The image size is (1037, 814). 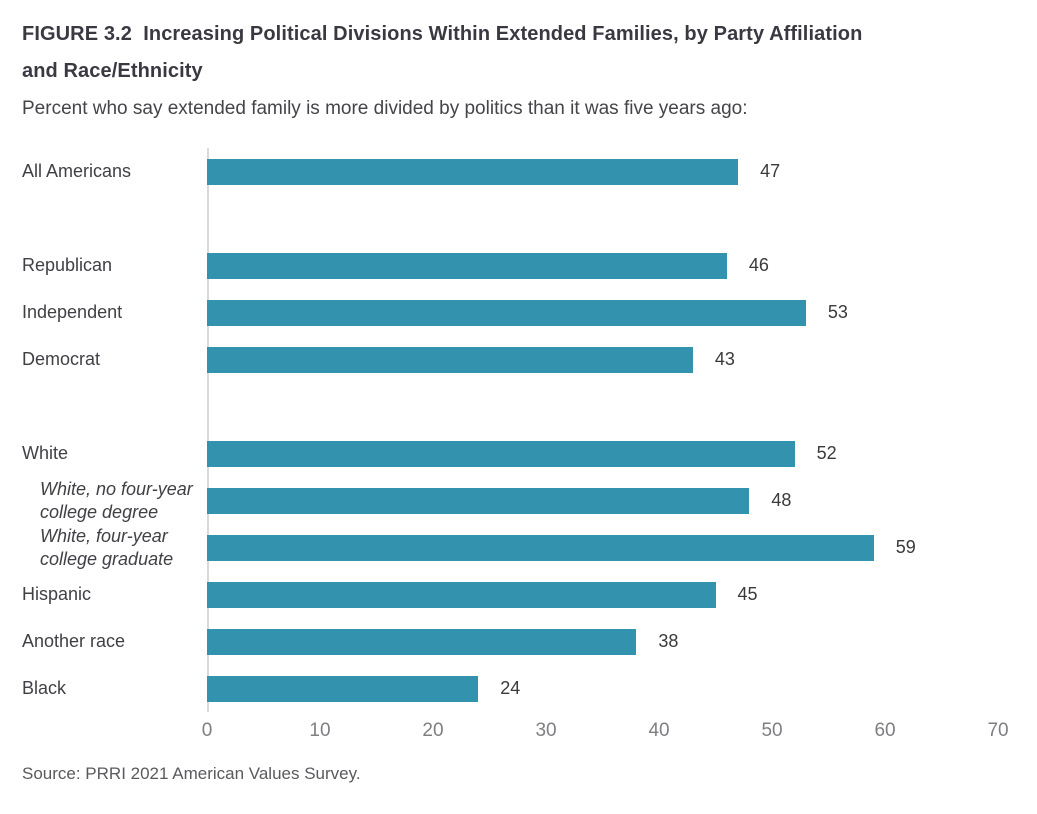 I want to click on chart-row: White, four-year college graduate 59, so click(x=518, y=547).